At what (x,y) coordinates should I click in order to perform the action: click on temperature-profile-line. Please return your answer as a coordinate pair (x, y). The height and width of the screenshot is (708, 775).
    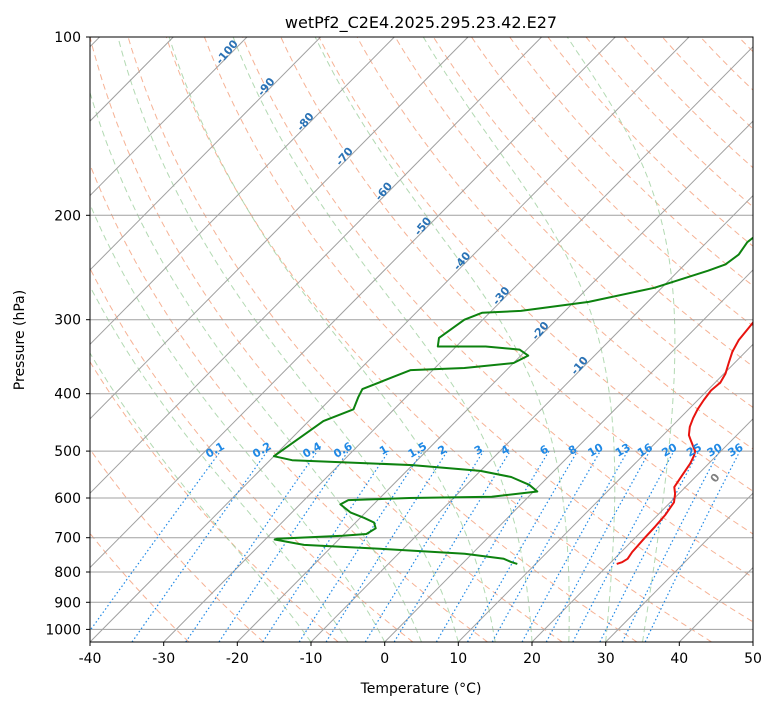
    Looking at the image, I should click on (684, 442).